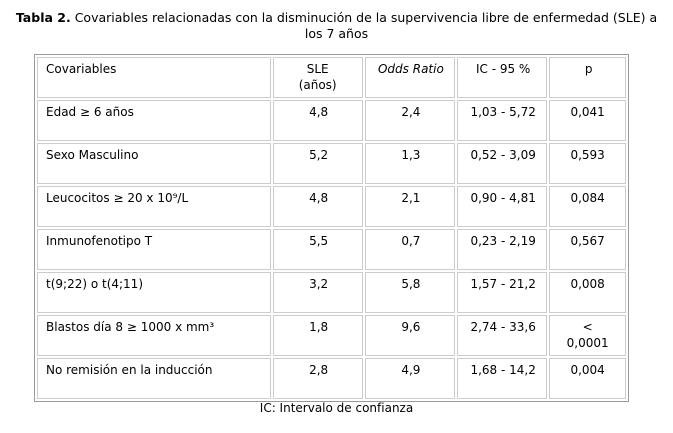 The image size is (673, 433). I want to click on table-cell: 1,03 - 5,72, so click(502, 120).